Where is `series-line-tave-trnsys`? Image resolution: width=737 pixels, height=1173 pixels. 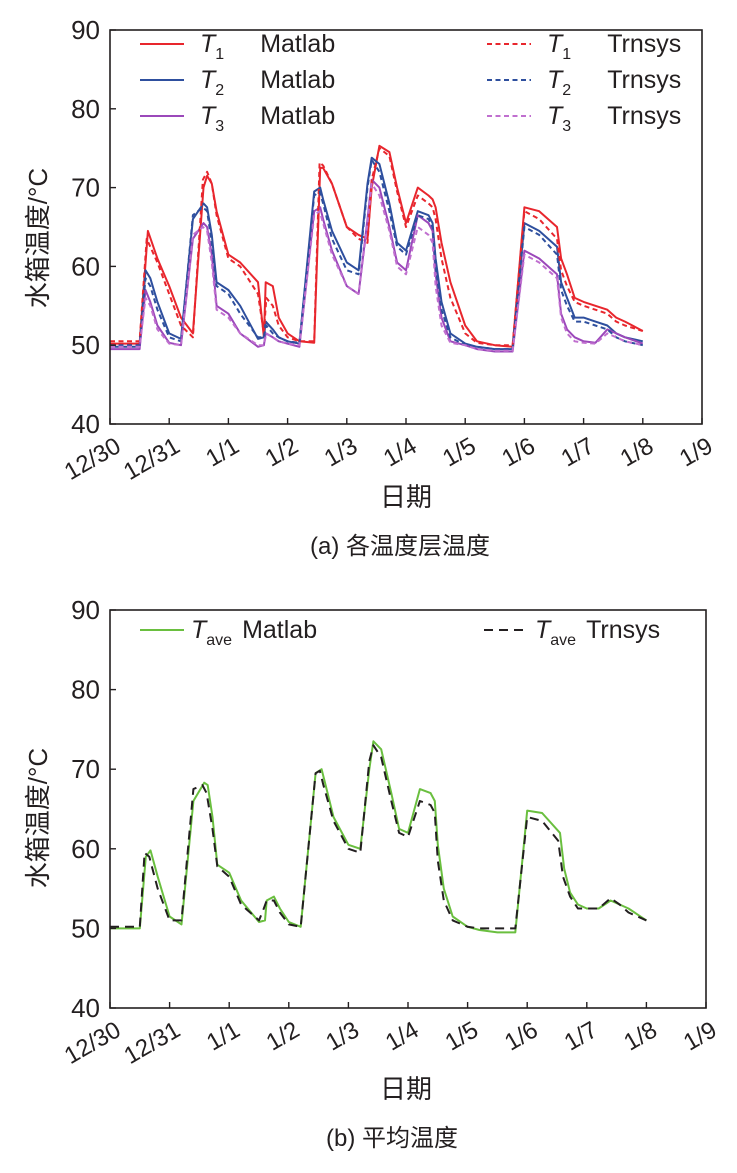 series-line-tave-trnsys is located at coordinates (378, 837).